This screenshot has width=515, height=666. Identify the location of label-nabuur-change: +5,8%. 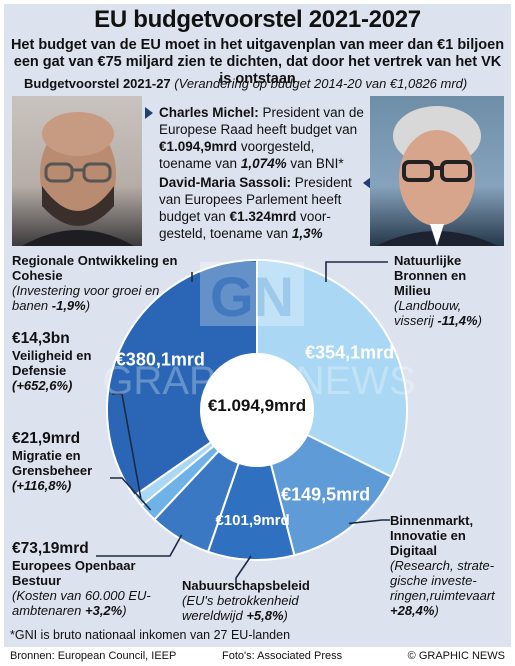
(265, 615).